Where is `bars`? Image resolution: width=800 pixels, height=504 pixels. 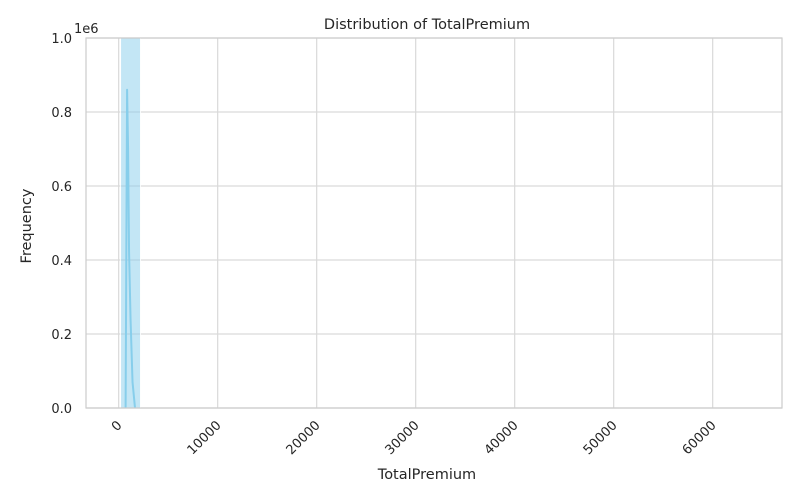 bars is located at coordinates (130, 223).